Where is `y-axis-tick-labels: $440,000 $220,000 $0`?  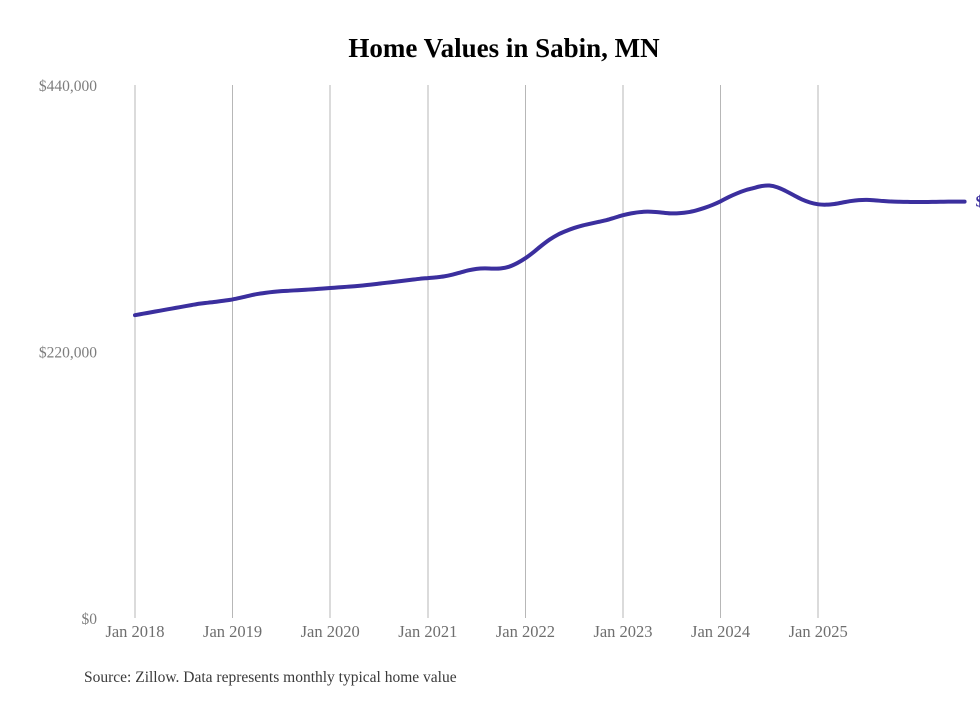
y-axis-tick-labels: $440,000 $220,000 $0 is located at coordinates (68, 353).